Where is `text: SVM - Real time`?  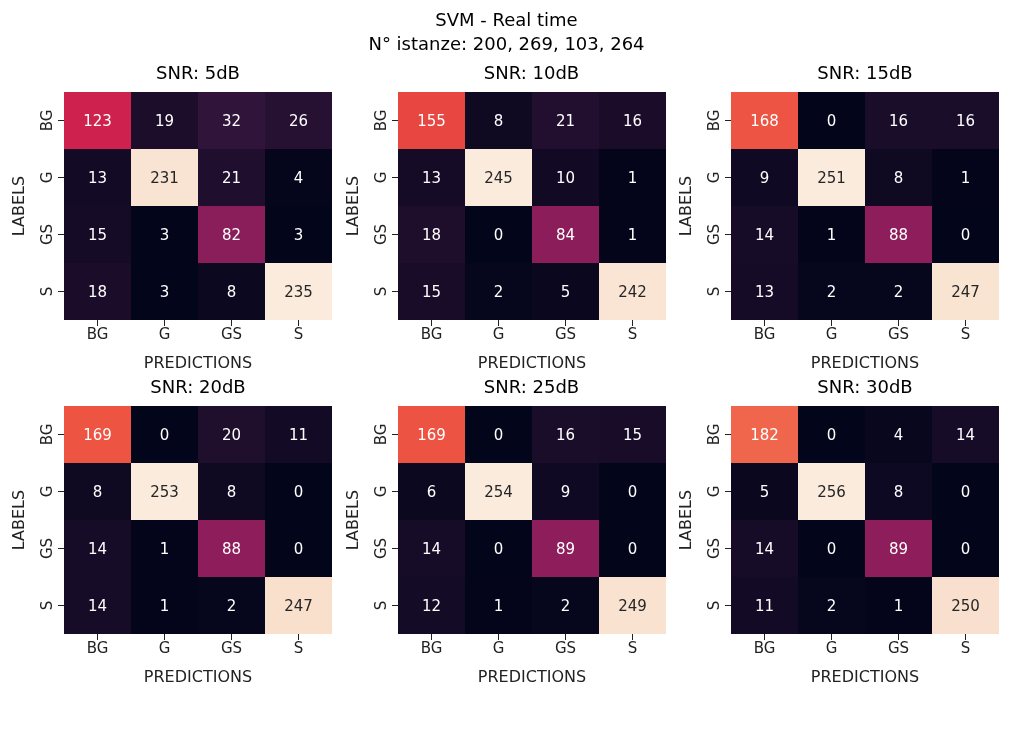
text: SVM - Real time is located at coordinates (506, 20).